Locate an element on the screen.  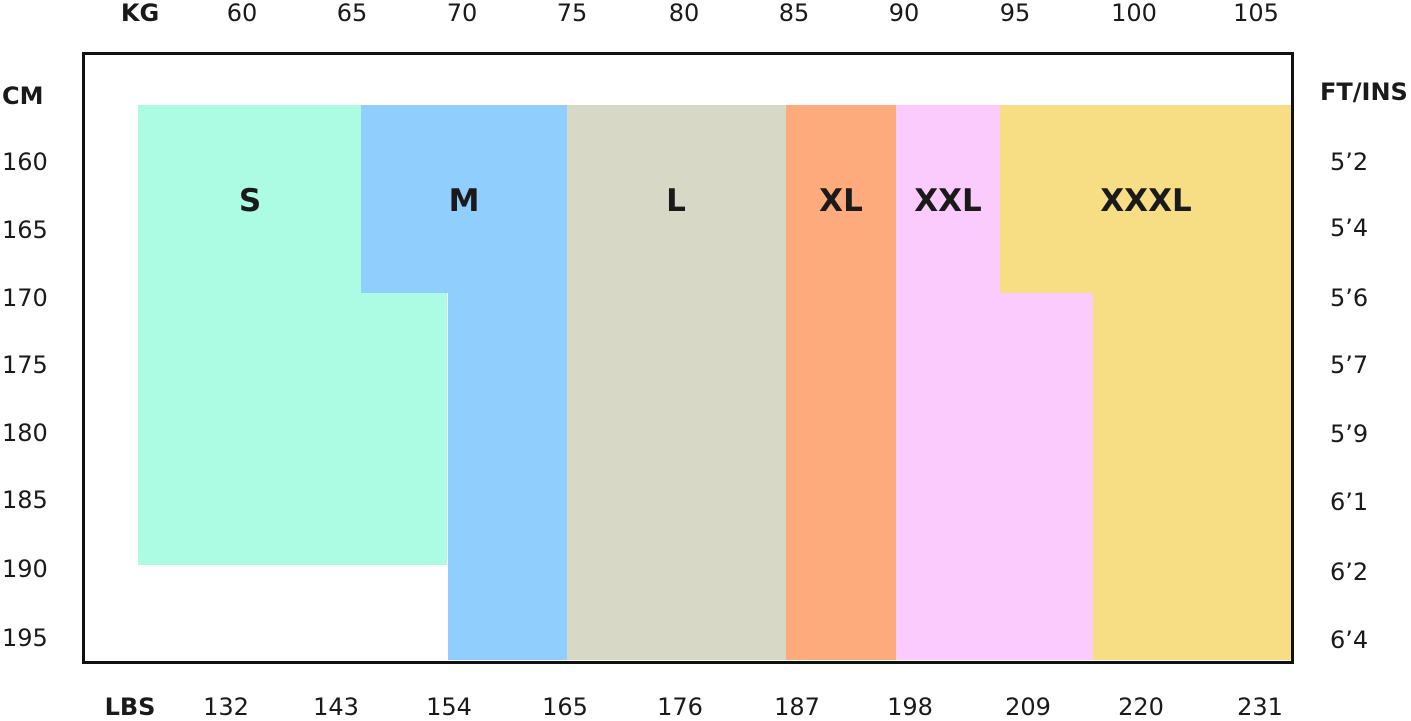
lbs-tick: 198 is located at coordinates (910, 707).